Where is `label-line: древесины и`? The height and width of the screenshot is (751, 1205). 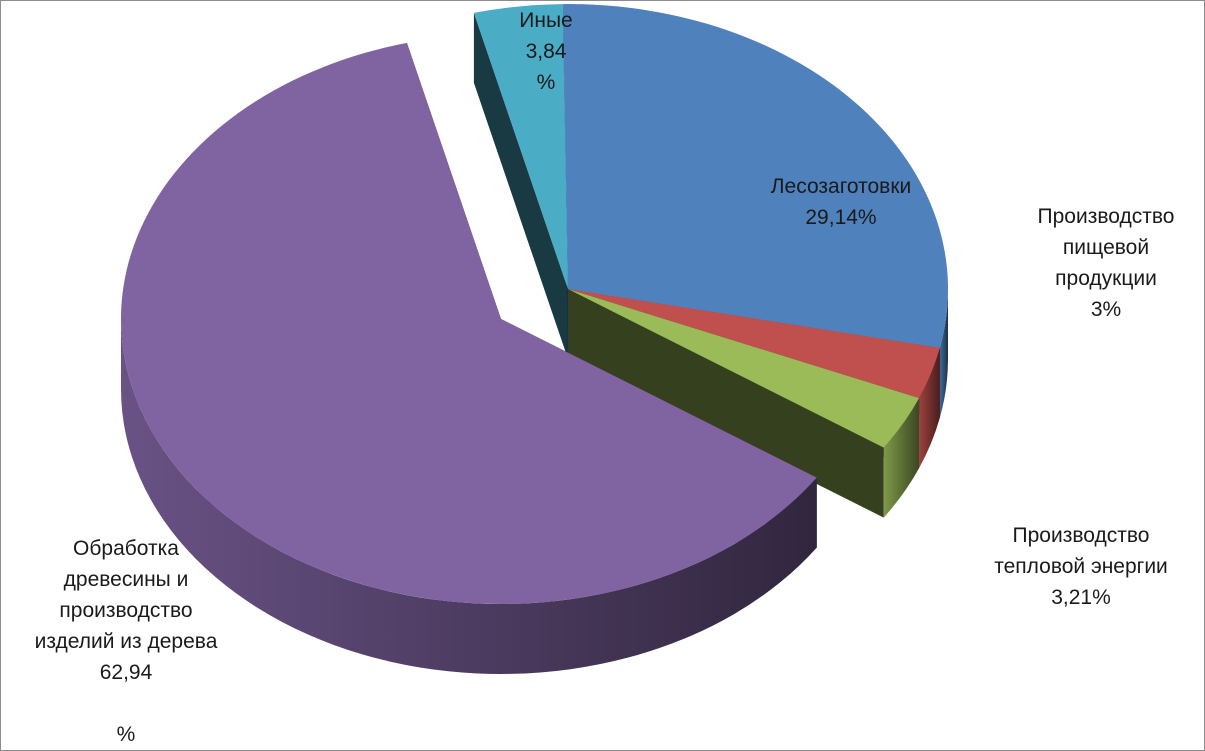 label-line: древесины и is located at coordinates (126, 579).